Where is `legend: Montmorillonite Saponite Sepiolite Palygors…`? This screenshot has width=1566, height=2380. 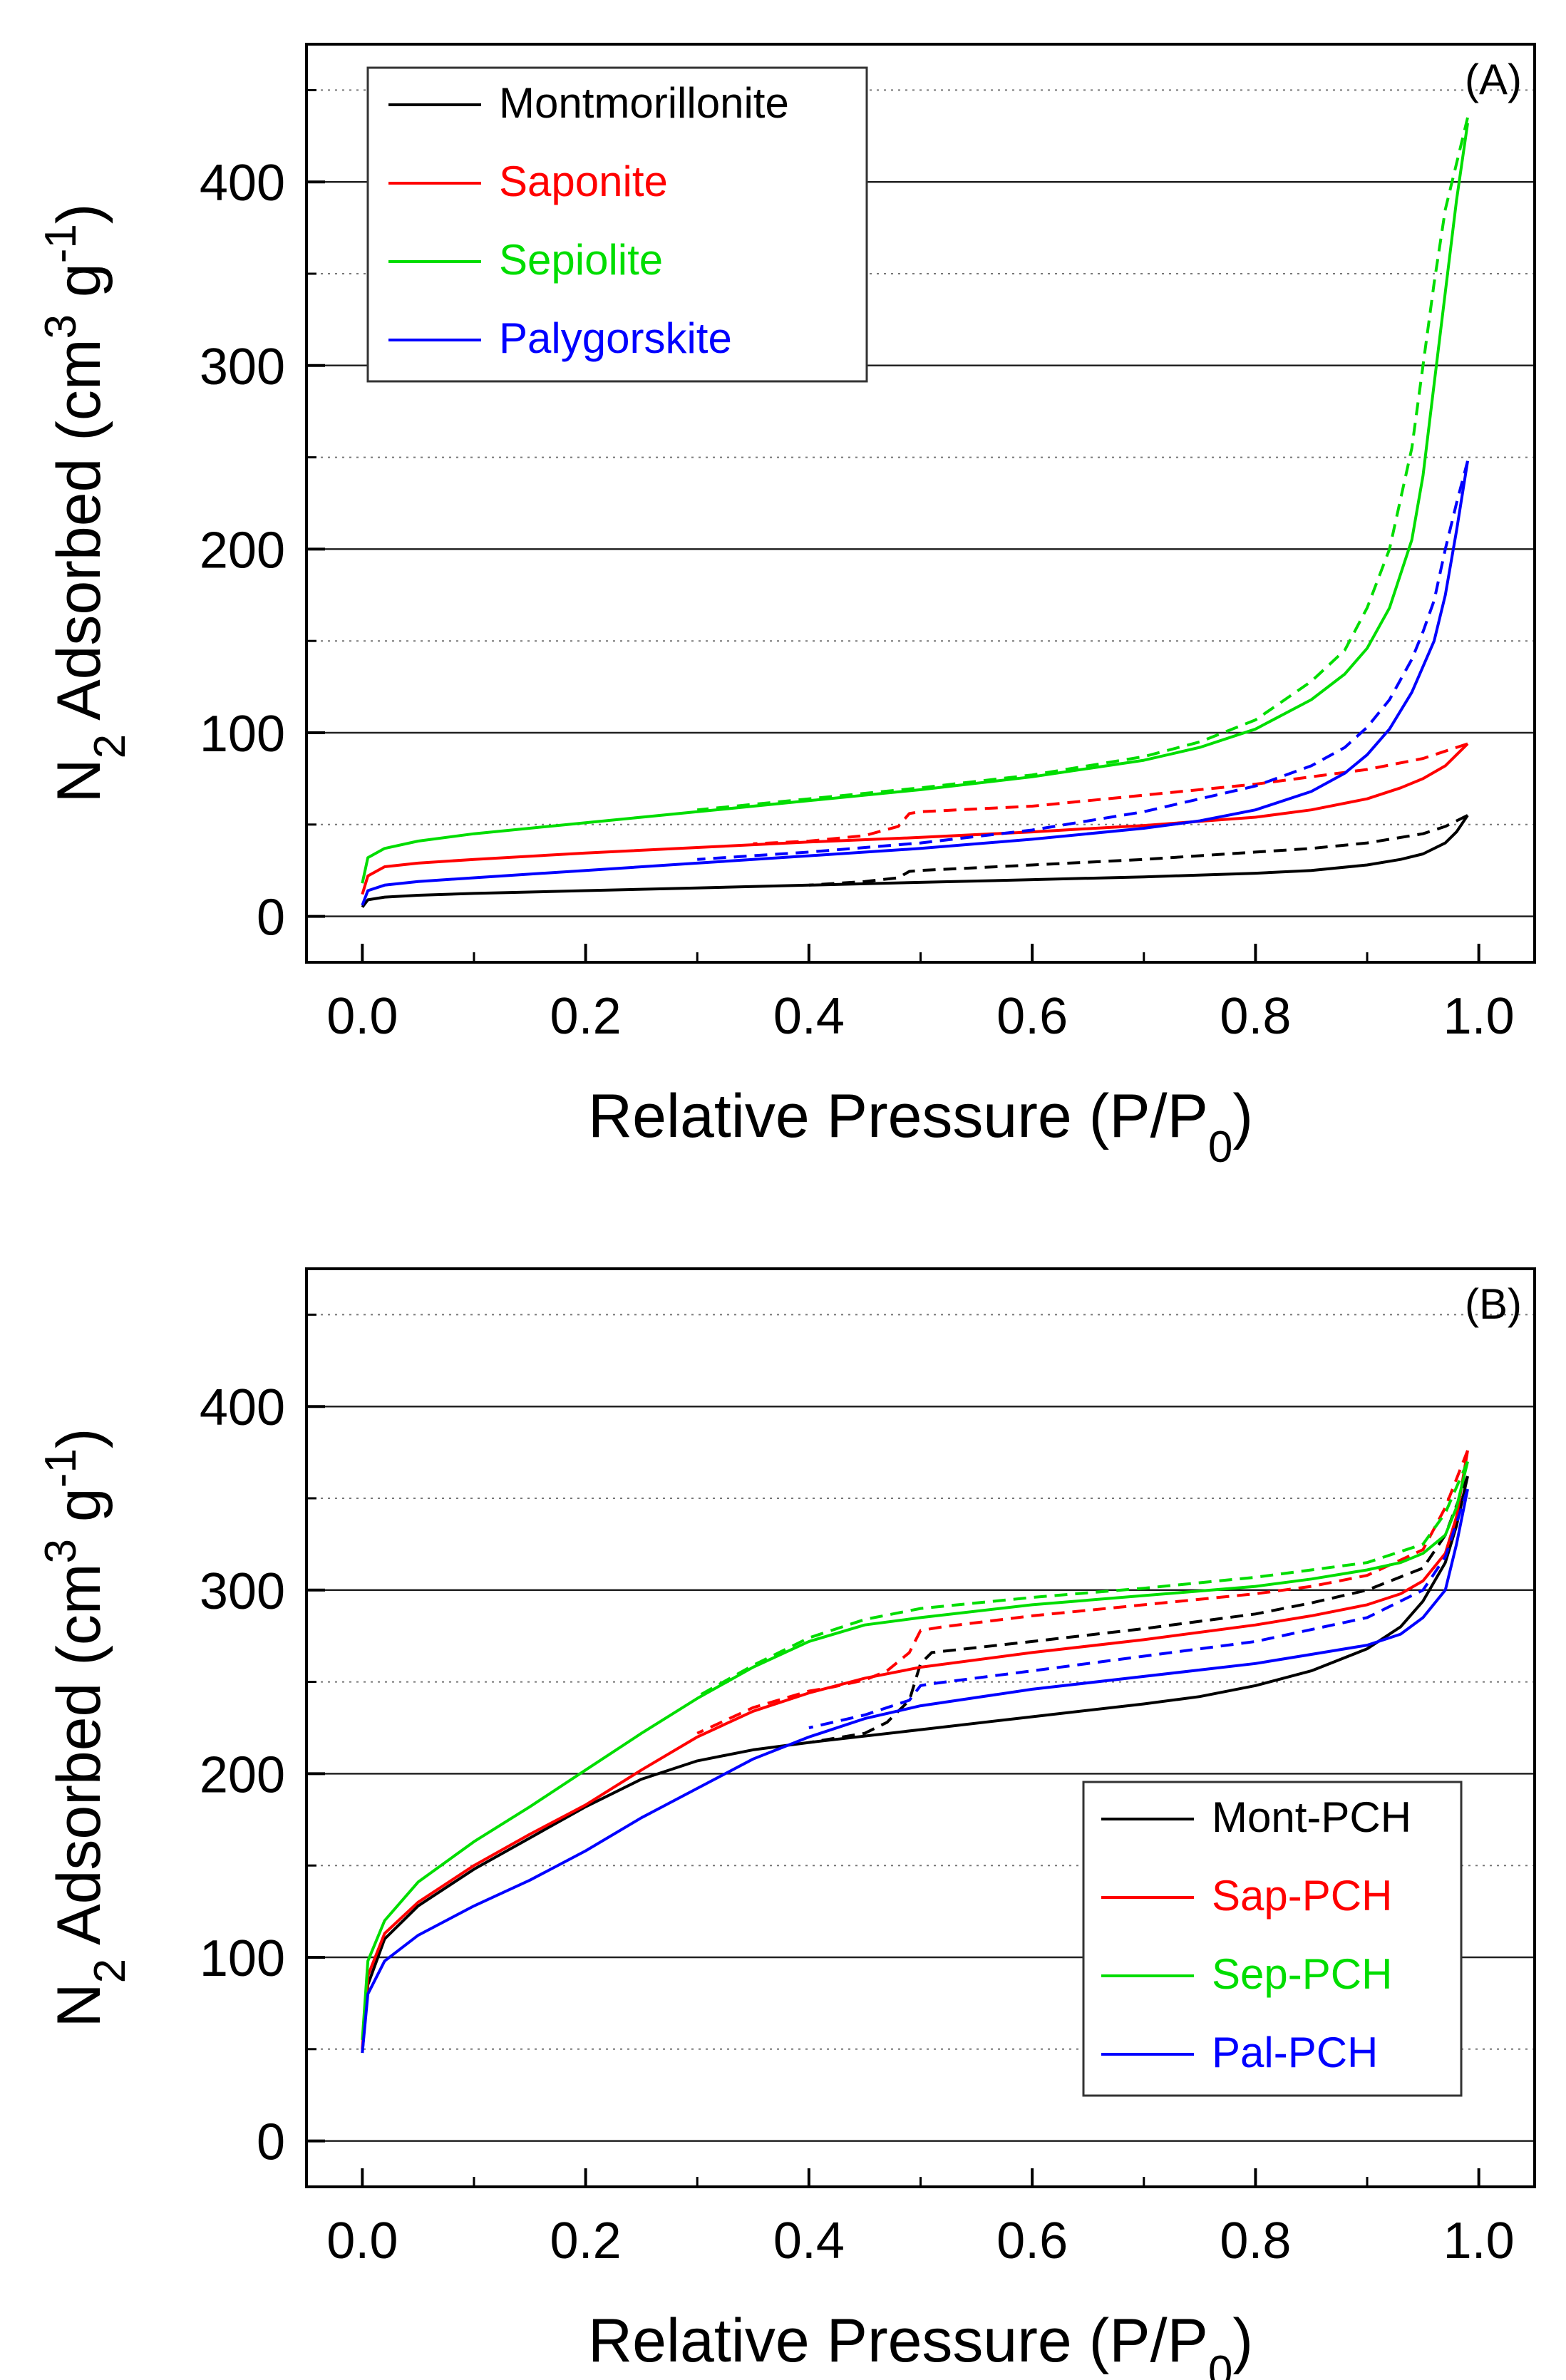 legend: Montmorillonite Saponite Sepiolite Palygors… is located at coordinates (617, 224).